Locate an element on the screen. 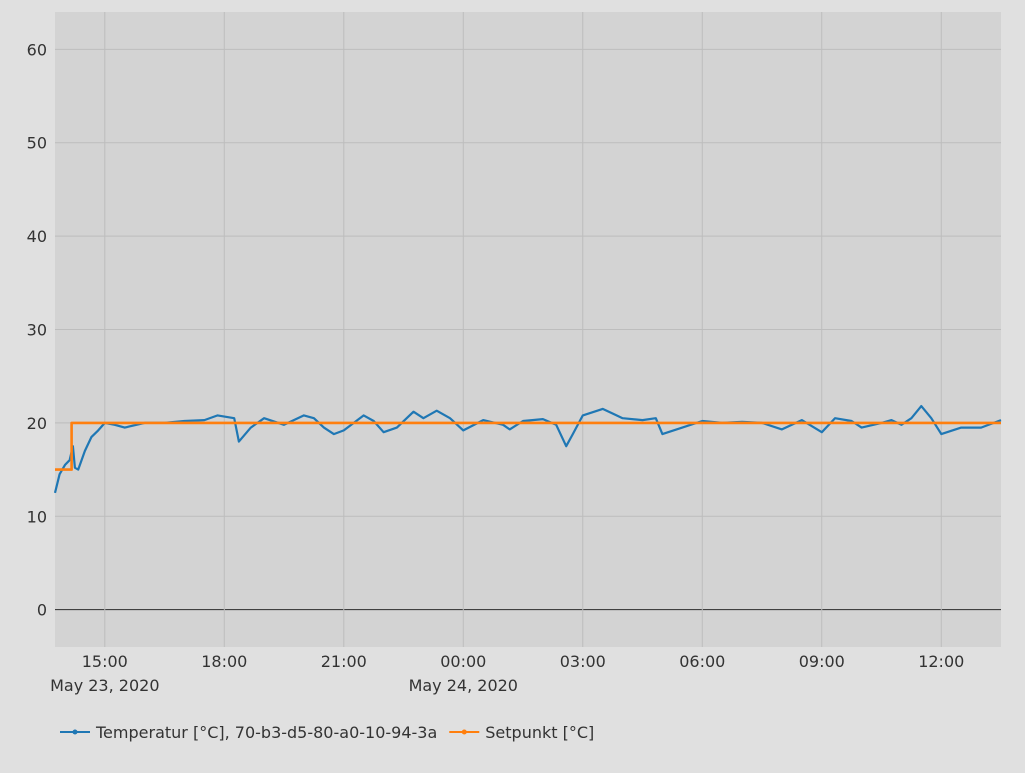 Image resolution: width=1025 pixels, height=773 pixels. x-tick-label: 06:00 is located at coordinates (702, 661).